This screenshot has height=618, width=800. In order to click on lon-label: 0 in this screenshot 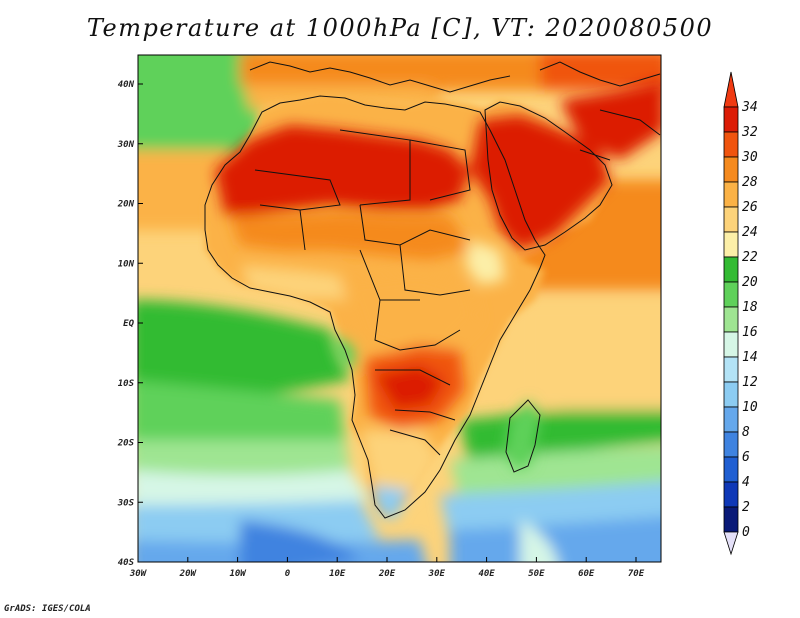, I will do `click(288, 574)`.